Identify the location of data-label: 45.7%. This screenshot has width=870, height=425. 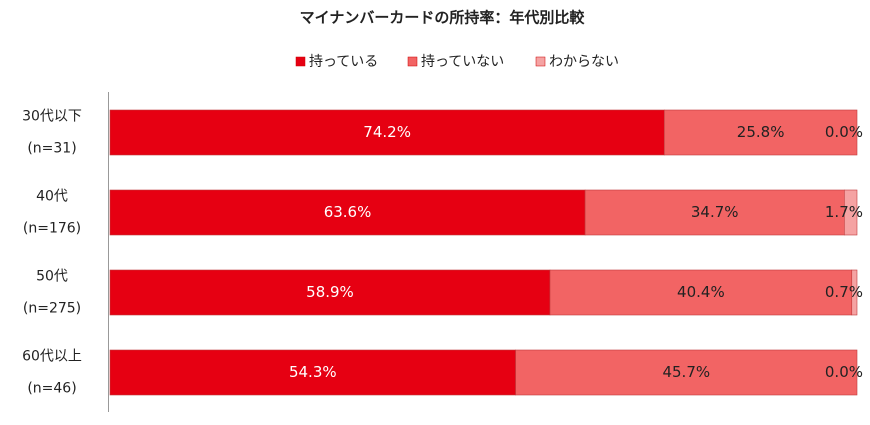
(686, 372).